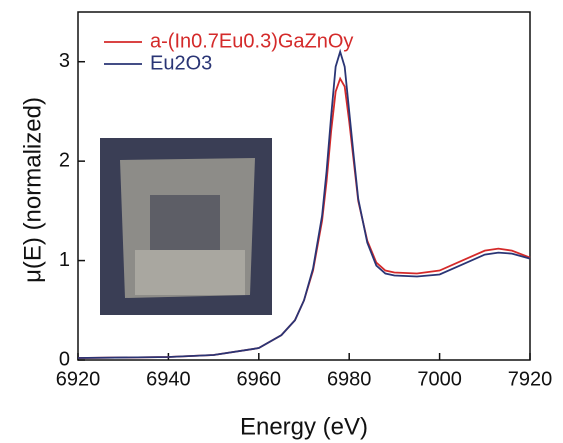 The height and width of the screenshot is (443, 563). What do you see at coordinates (64, 61) in the screenshot?
I see `y-tick-label: 3` at bounding box center [64, 61].